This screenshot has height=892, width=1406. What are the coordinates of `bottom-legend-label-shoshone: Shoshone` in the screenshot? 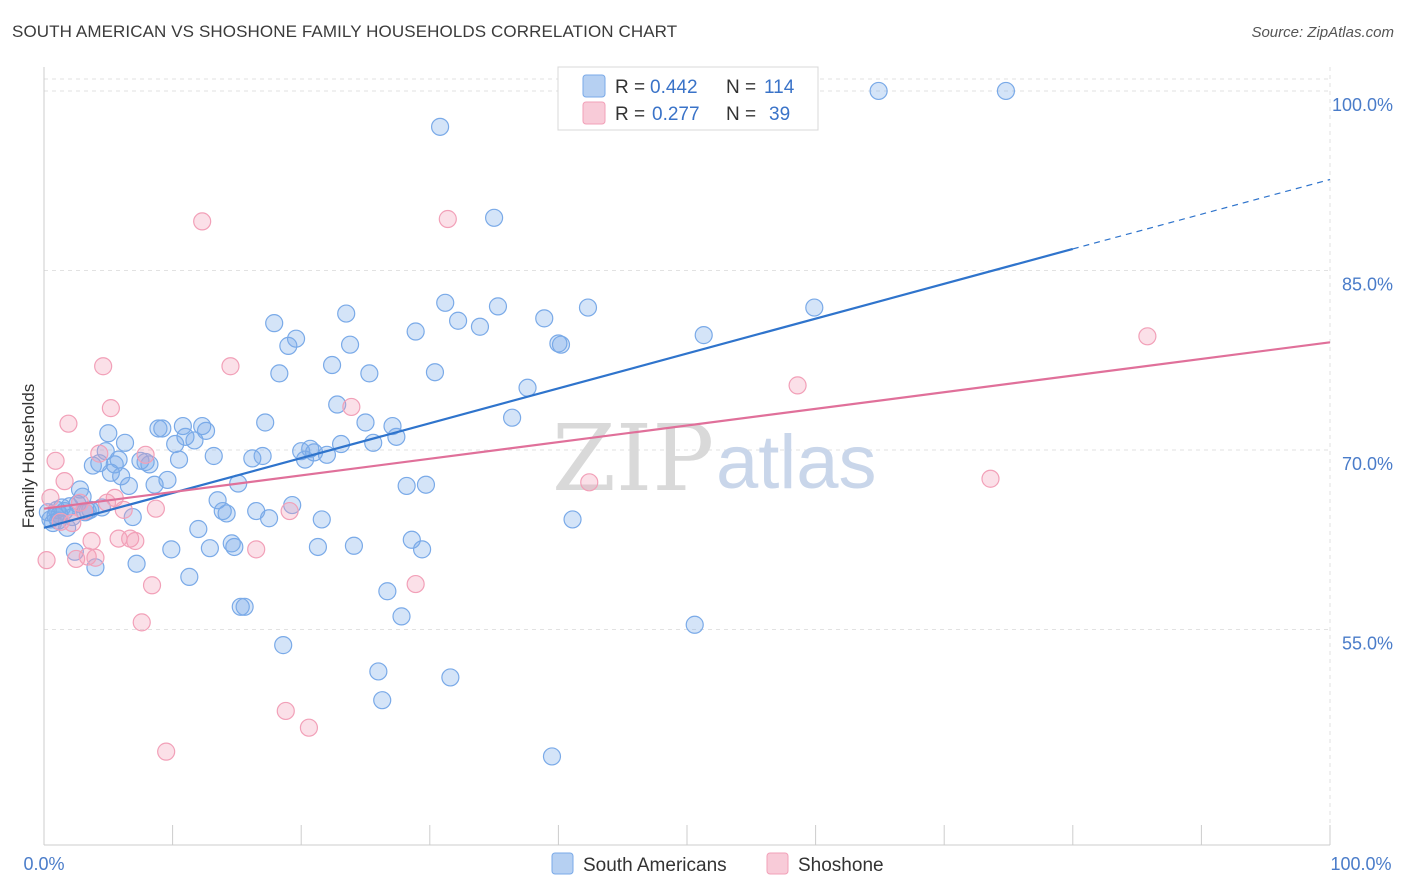 It's located at (841, 865).